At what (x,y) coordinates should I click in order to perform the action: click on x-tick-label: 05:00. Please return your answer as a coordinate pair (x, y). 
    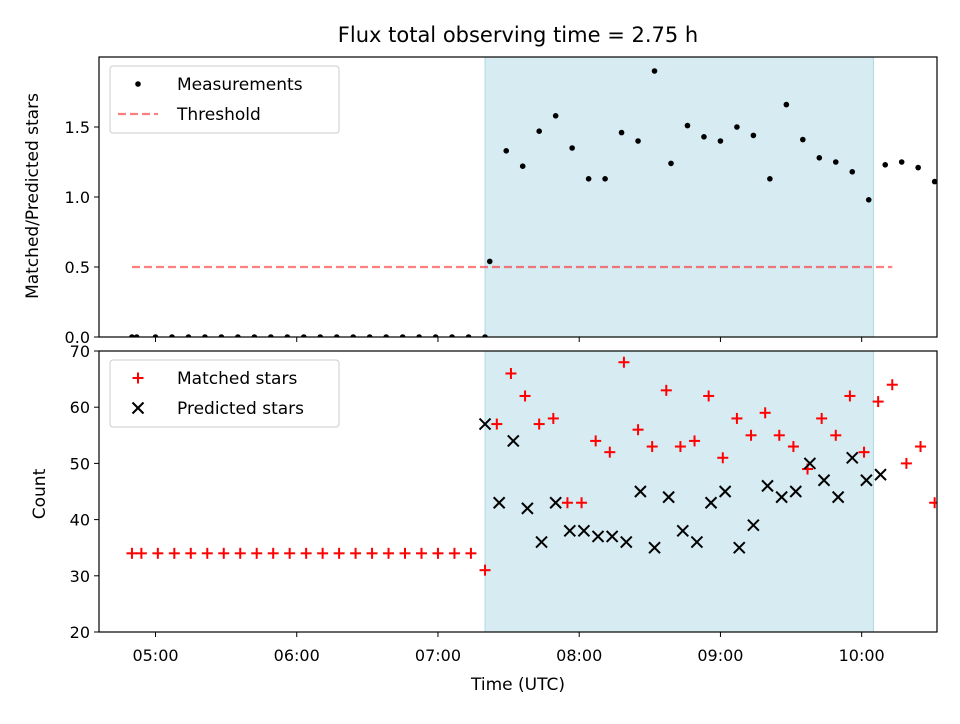
    Looking at the image, I should click on (155, 655).